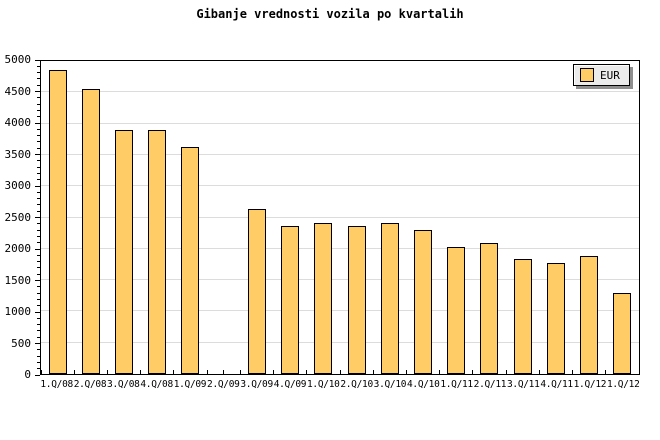 This screenshot has height=440, width=660. Describe the element at coordinates (123, 384) in the screenshot. I see `x-tick-label: 3.Q/08` at that location.